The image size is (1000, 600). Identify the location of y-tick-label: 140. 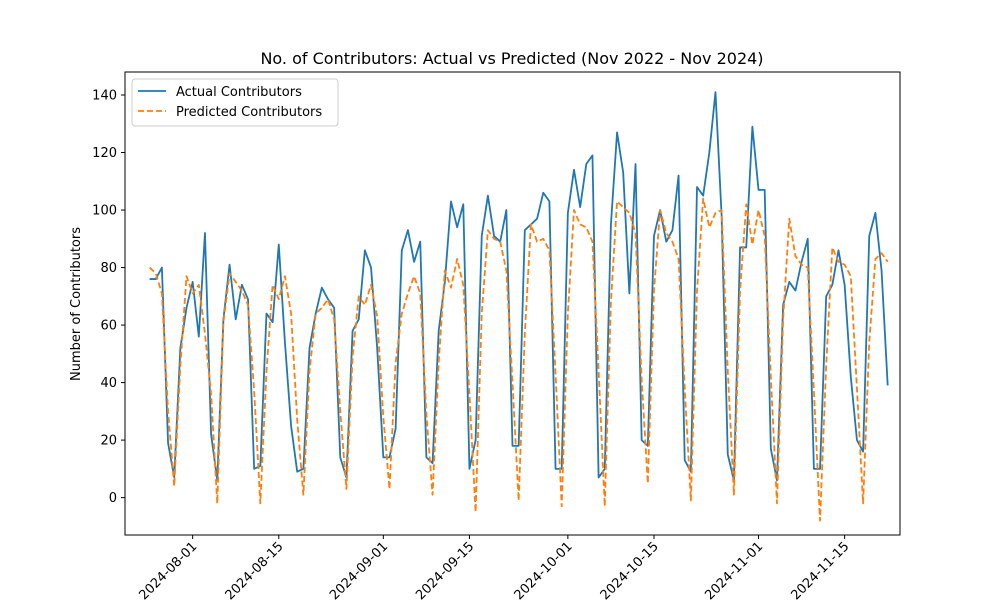
(104, 96).